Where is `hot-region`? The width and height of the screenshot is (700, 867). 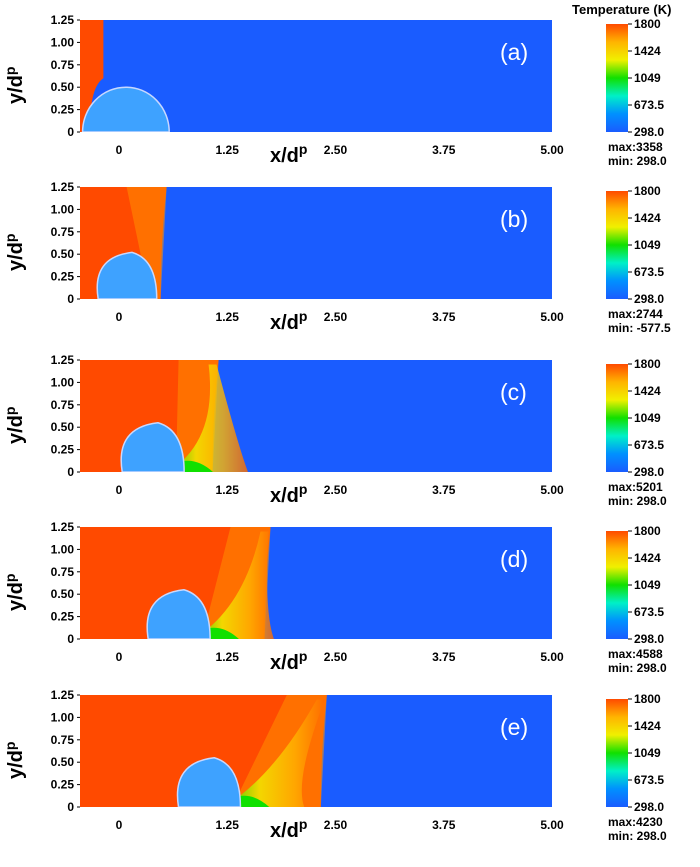
hot-region is located at coordinates (92, 76).